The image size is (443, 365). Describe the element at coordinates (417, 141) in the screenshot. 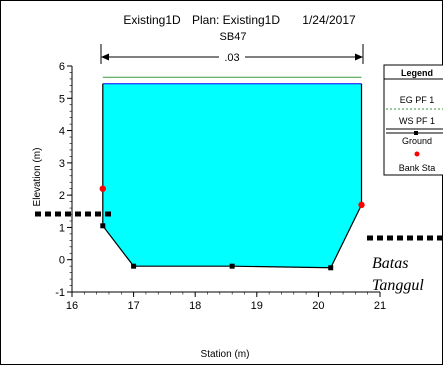

I see `legend-label-ground: Ground` at that location.